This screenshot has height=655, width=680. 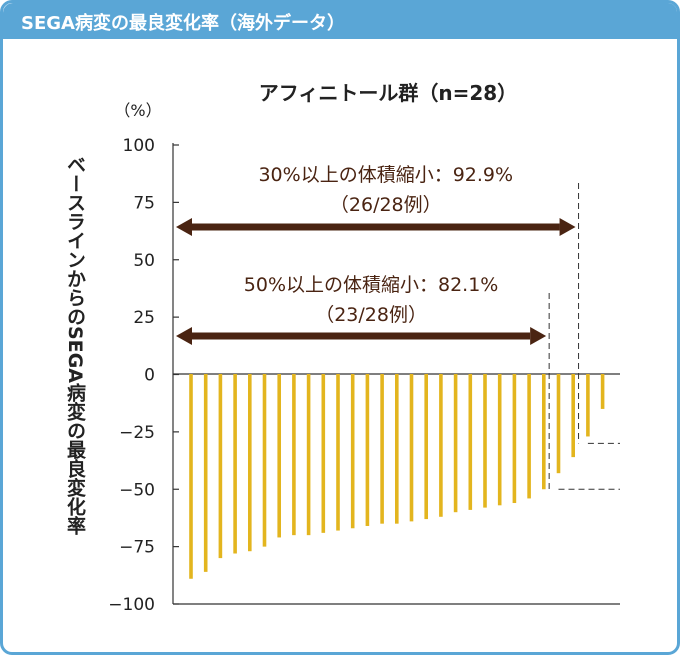 What do you see at coordinates (144, 318) in the screenshot?
I see `y-tick-label: 25` at bounding box center [144, 318].